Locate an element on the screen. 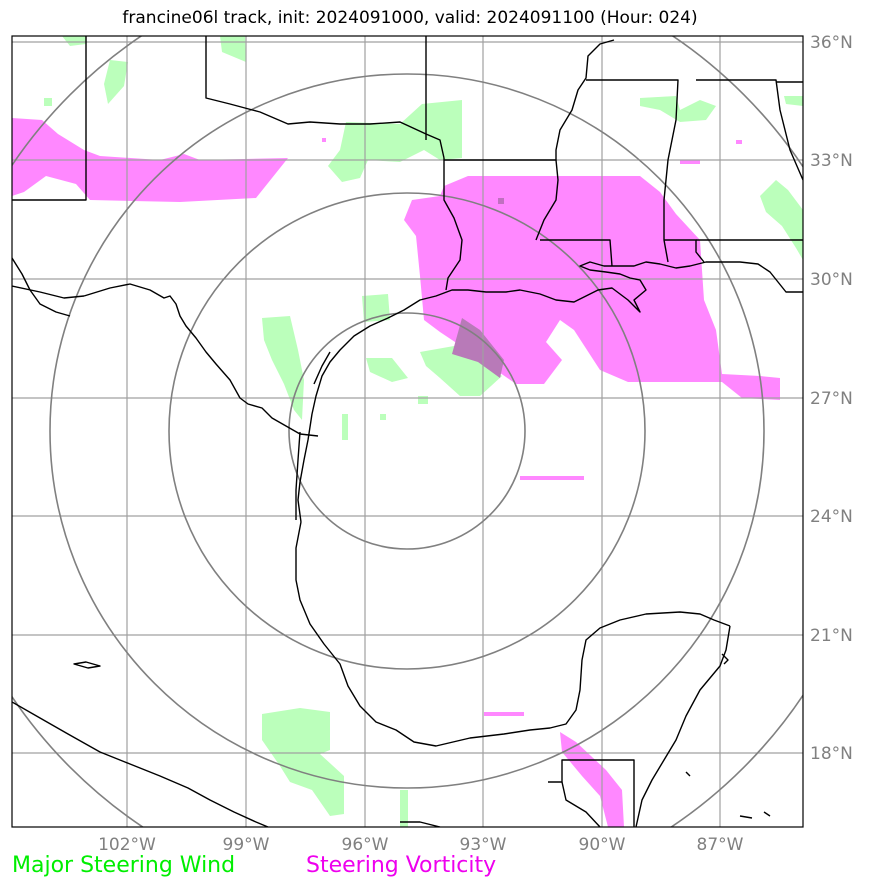 This screenshot has height=891, width=873. baja-coast is located at coordinates (41, 287).